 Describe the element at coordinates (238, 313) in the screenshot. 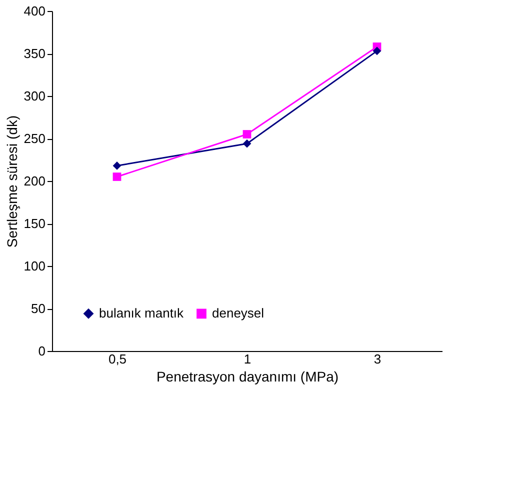

I see `legend-label: deneysel` at that location.